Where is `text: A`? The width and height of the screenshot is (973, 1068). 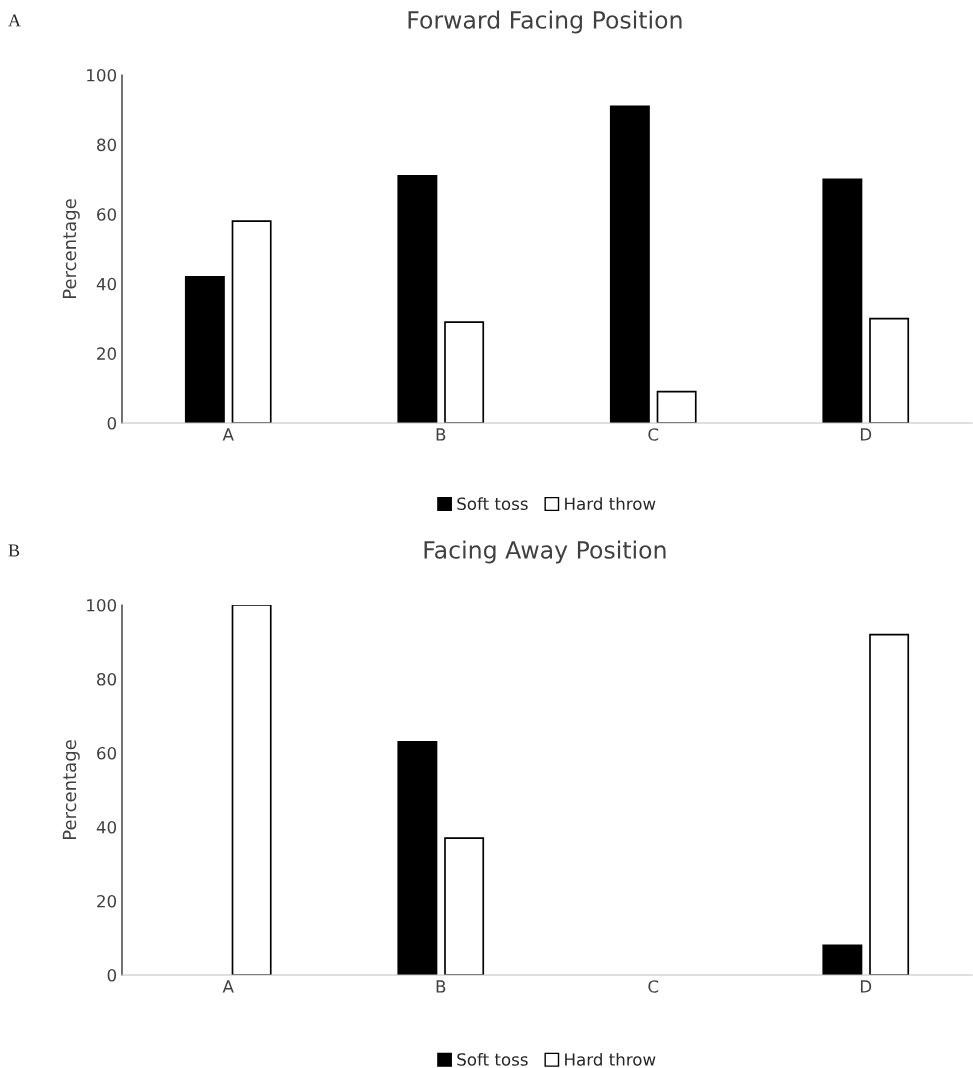 text: A is located at coordinates (14, 20).